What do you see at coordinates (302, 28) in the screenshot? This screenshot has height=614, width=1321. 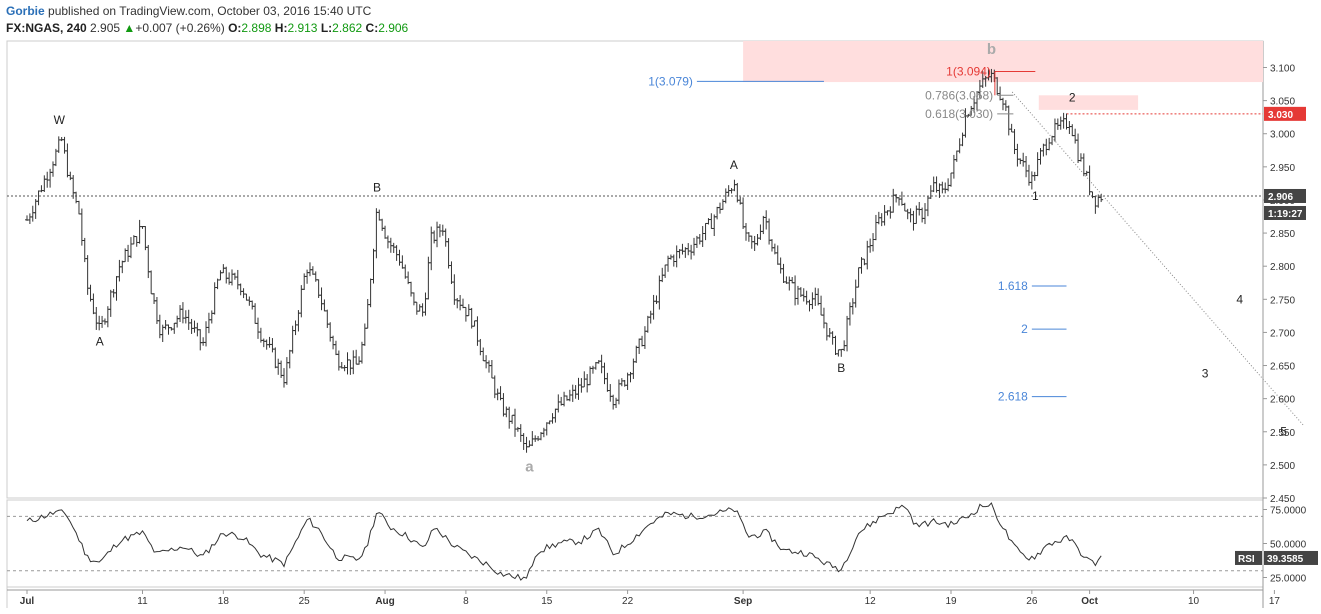 I see `high-value: 2.913` at bounding box center [302, 28].